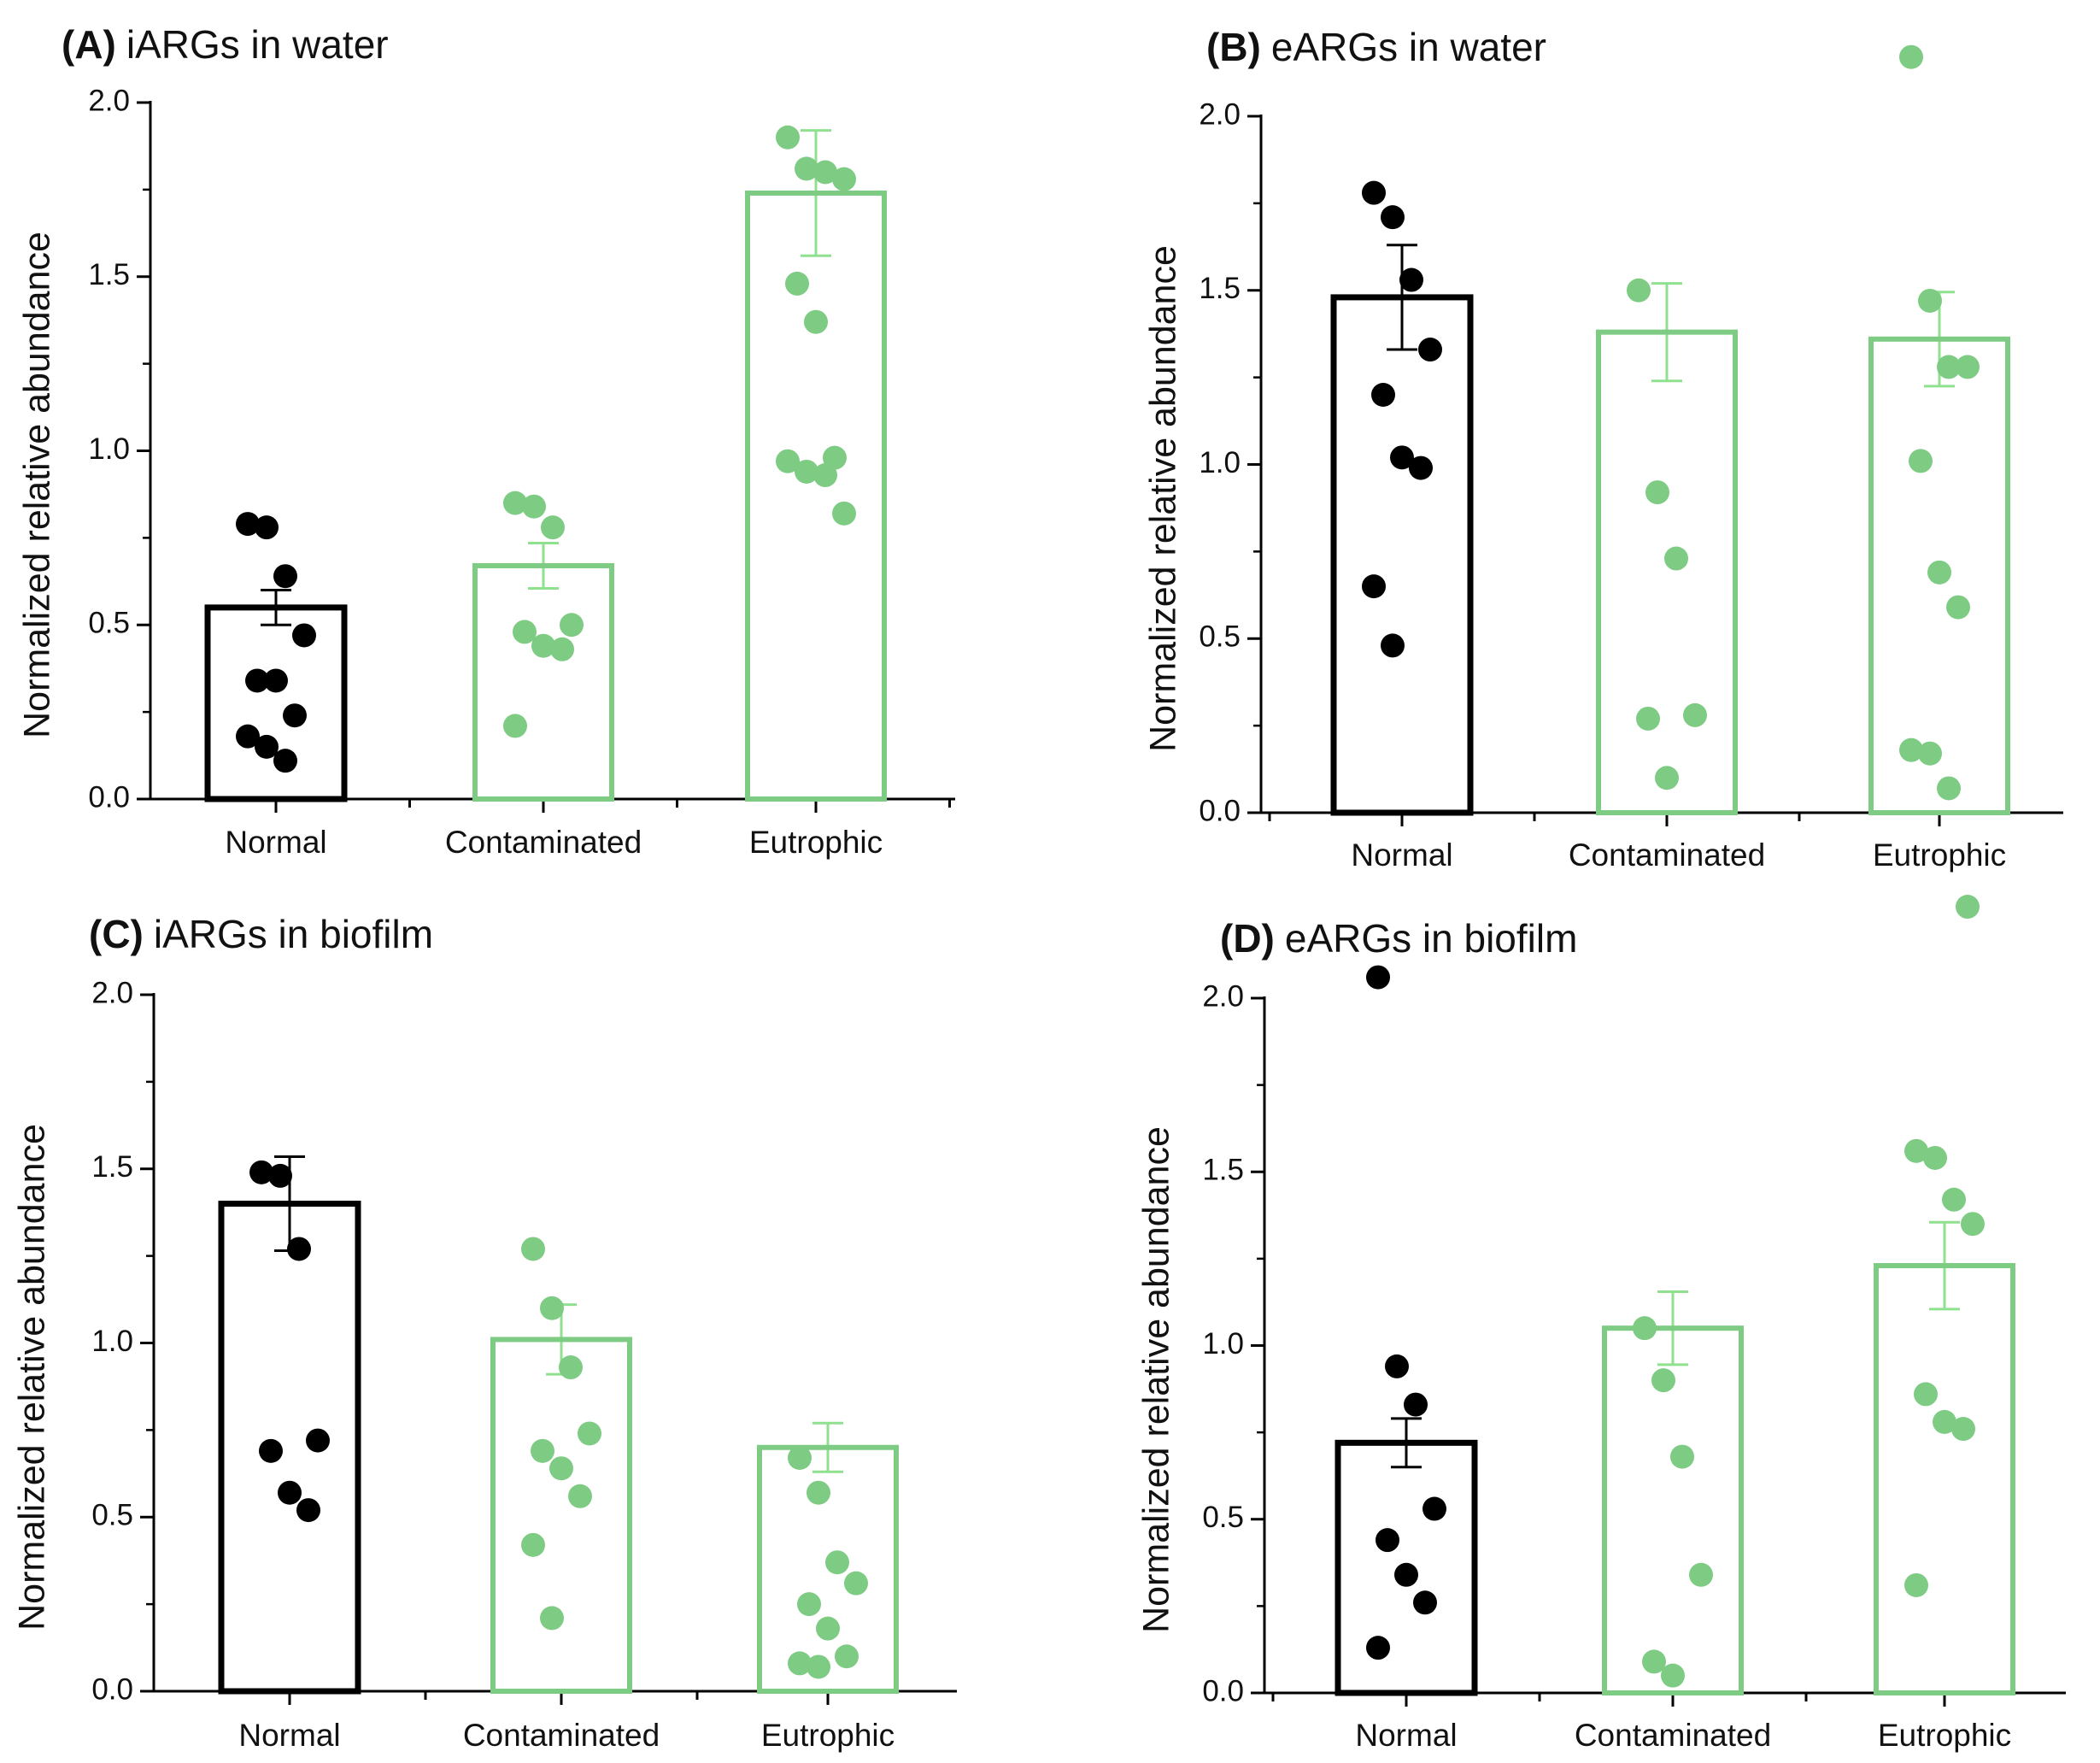 The width and height of the screenshot is (2100, 1763). I want to click on panel-letter: (A), so click(89, 44).